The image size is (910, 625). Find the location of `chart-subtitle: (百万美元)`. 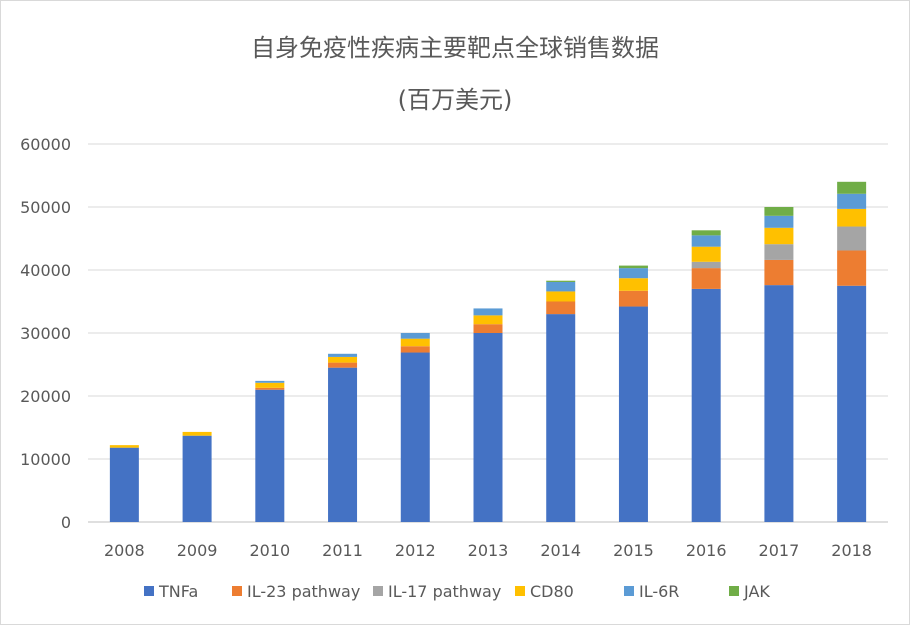

chart-subtitle: (百万美元) is located at coordinates (455, 100).